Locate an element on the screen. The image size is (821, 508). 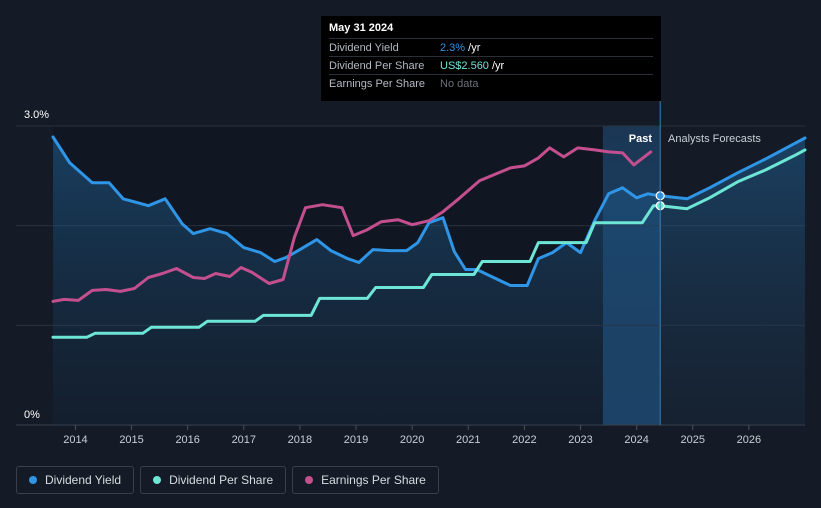
past-label: Past is located at coordinates (641, 139).